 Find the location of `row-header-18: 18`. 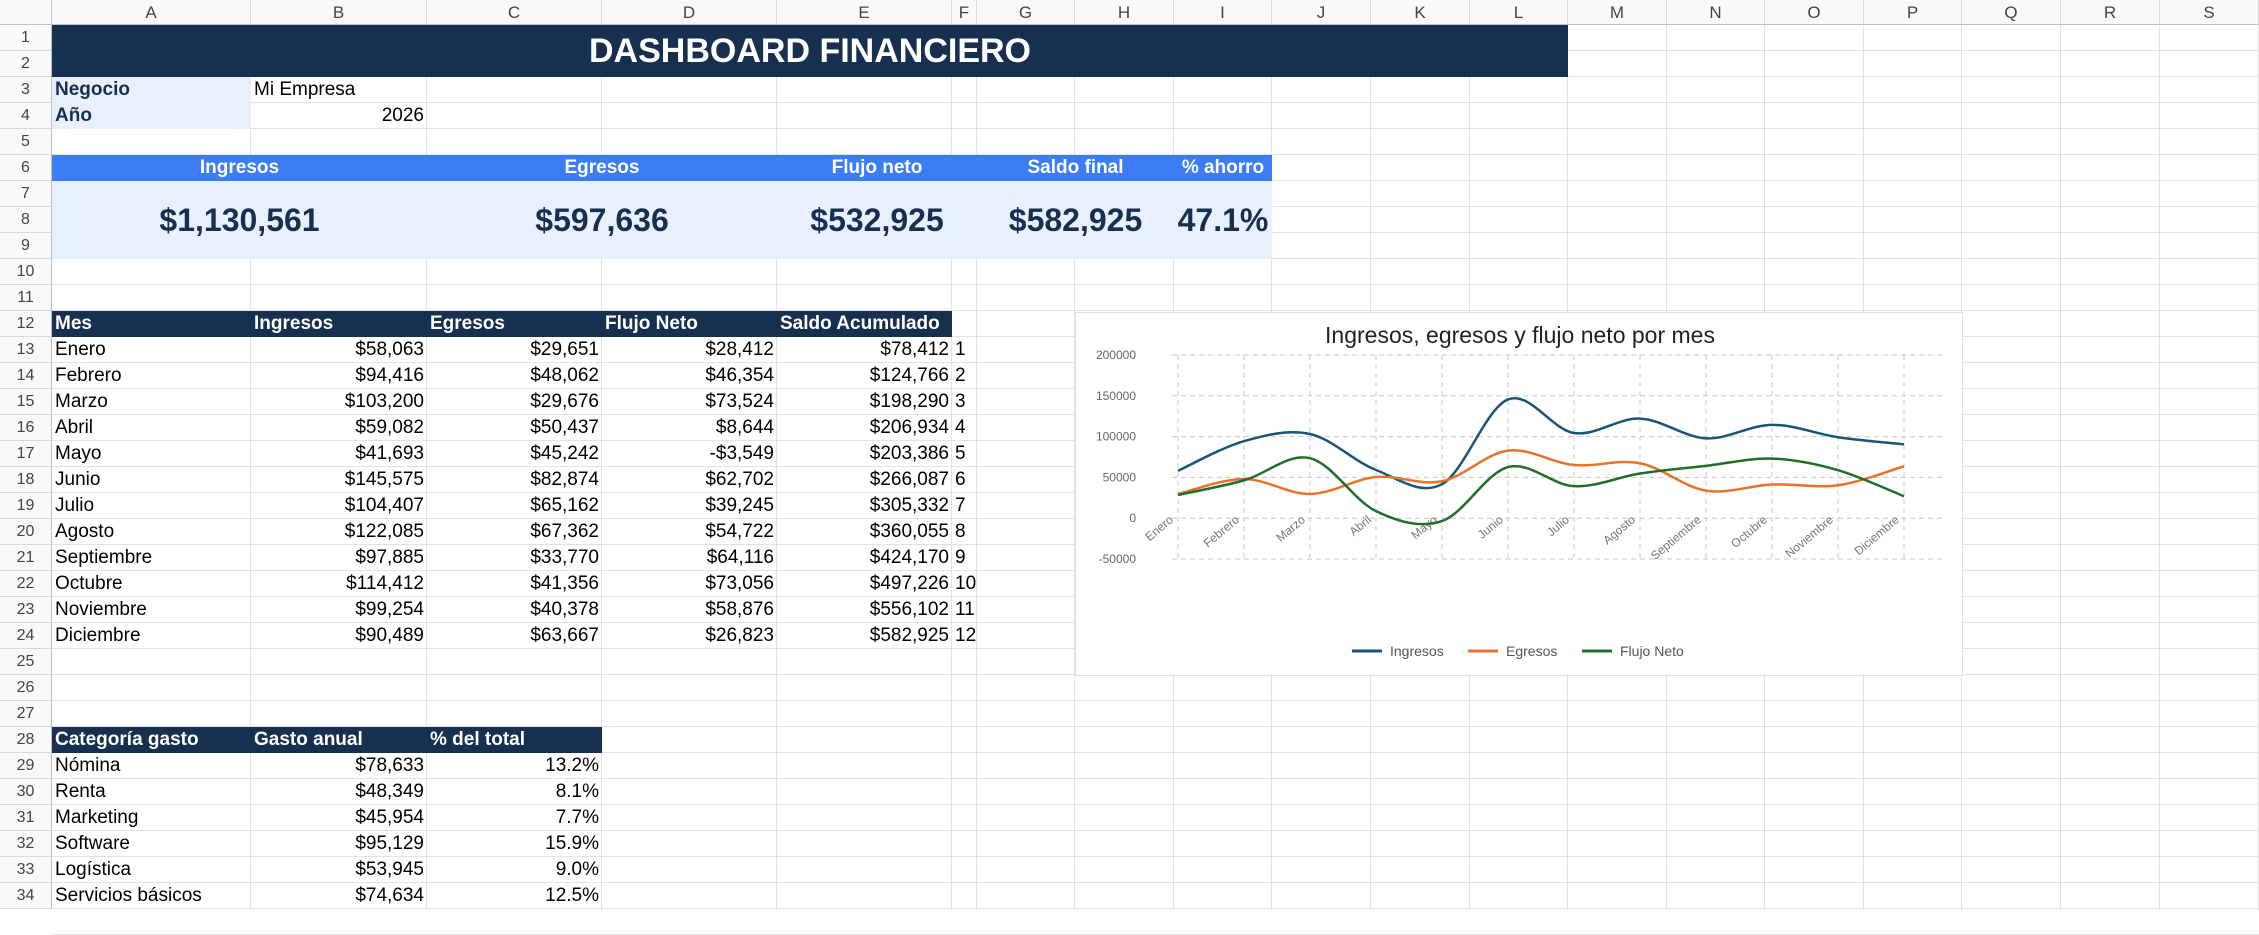

row-header-18: 18 is located at coordinates (26, 480).